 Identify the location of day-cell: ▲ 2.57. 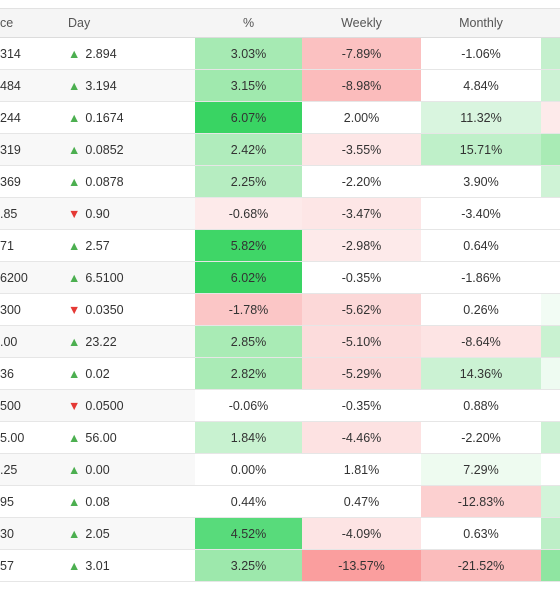
(89, 245).